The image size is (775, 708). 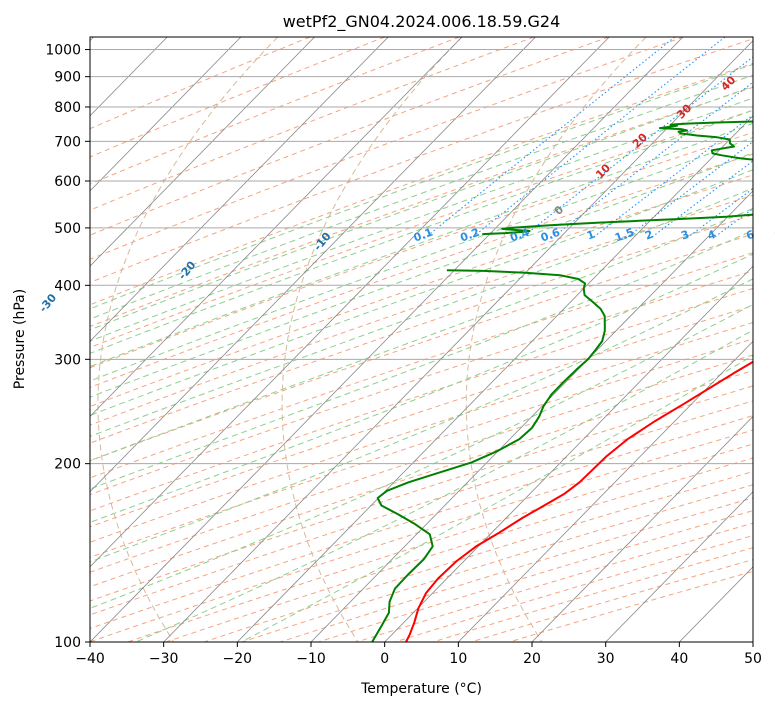 What do you see at coordinates (67, 286) in the screenshot?
I see `y-tick-label: 400` at bounding box center [67, 286].